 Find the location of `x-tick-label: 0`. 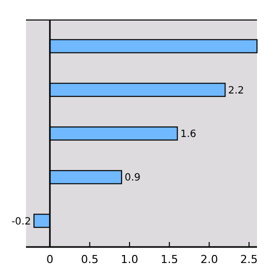

x-tick-label: 0 is located at coordinates (50, 259).